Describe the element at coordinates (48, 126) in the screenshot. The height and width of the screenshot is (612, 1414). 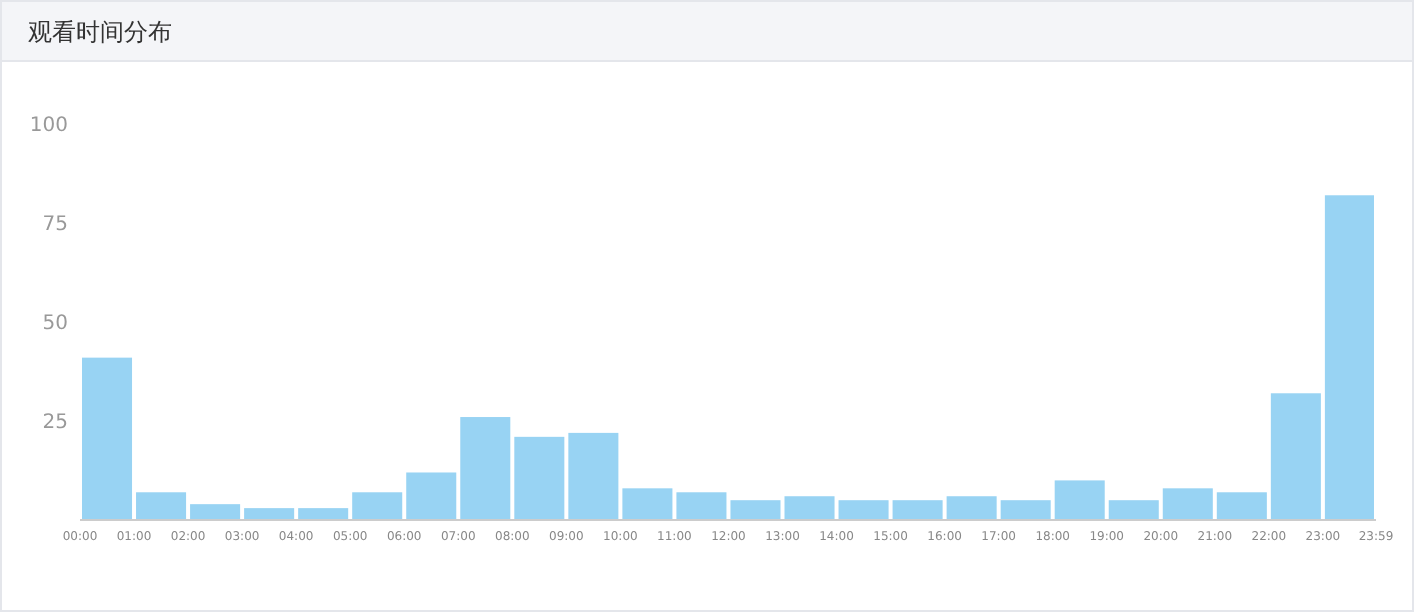
I see `y-tick-label: 100` at that location.